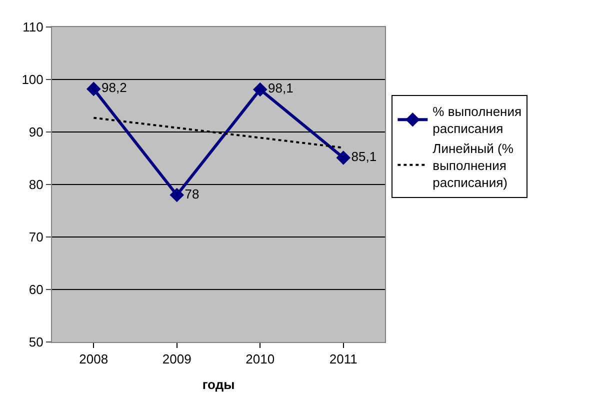  I want to click on x-tick-label: 2011, so click(343, 359).